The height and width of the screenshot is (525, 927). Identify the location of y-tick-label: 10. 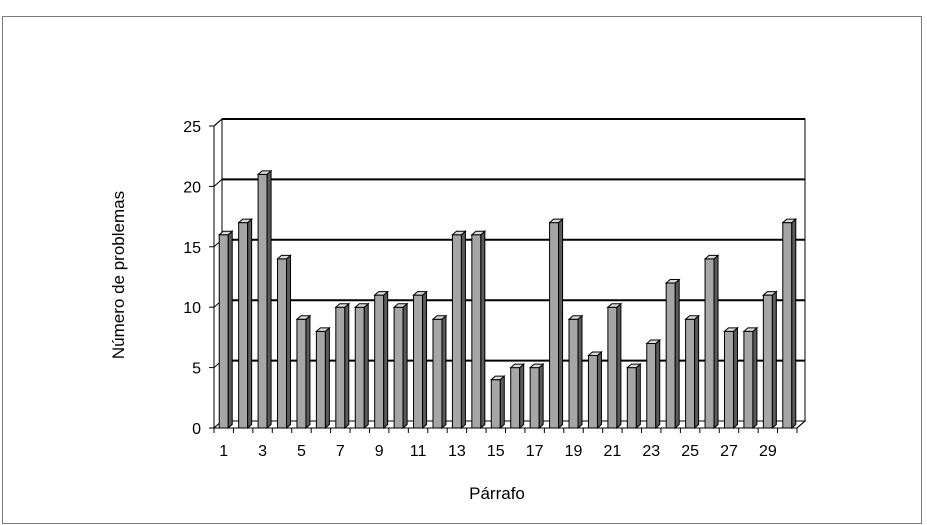
(192, 308).